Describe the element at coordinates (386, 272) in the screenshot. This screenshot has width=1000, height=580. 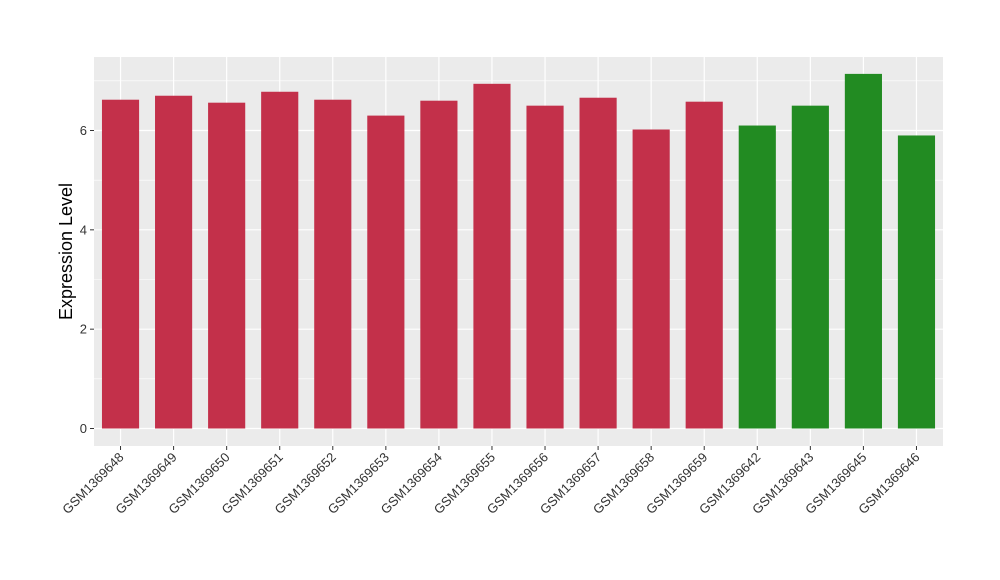
I see `bar-GSM1369653` at that location.